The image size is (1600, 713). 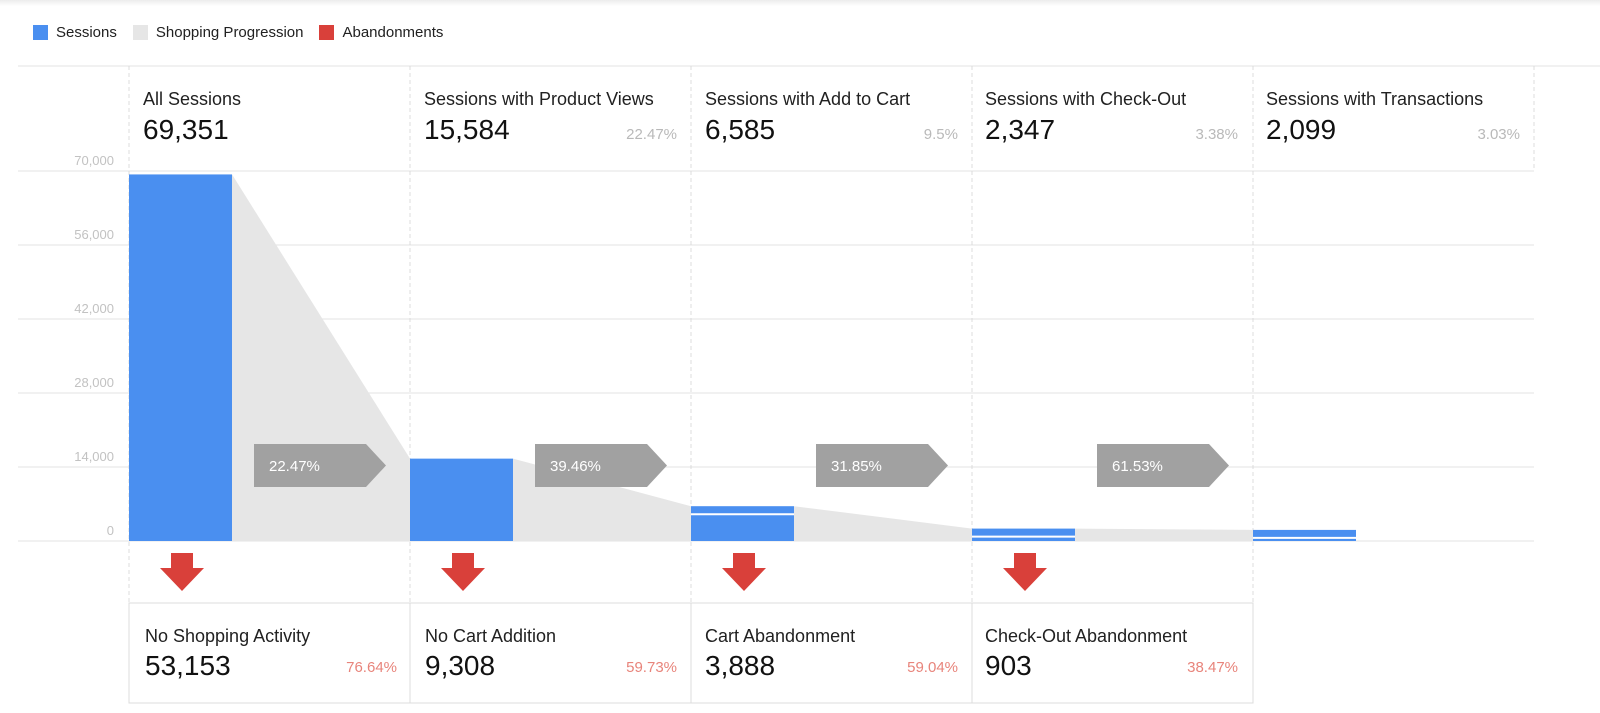 I want to click on legend-item-sessions: Sessions, so click(x=75, y=32).